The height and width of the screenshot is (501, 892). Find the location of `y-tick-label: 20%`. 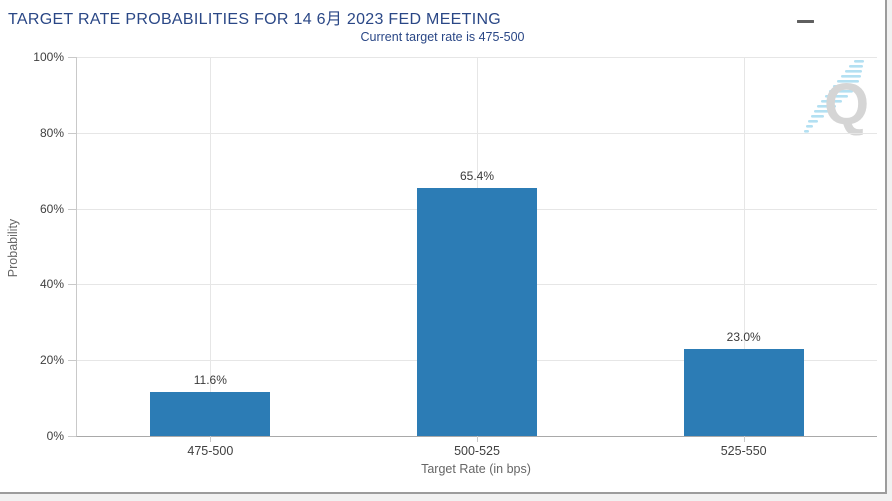

y-tick-label: 20% is located at coordinates (51, 360).